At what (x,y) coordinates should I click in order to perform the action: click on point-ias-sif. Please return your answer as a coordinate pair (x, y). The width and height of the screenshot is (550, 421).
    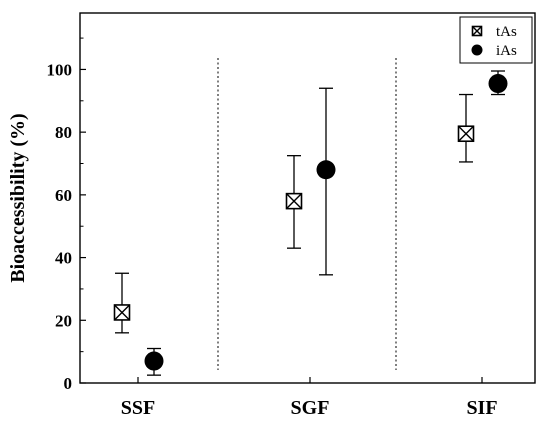
    Looking at the image, I should click on (498, 84).